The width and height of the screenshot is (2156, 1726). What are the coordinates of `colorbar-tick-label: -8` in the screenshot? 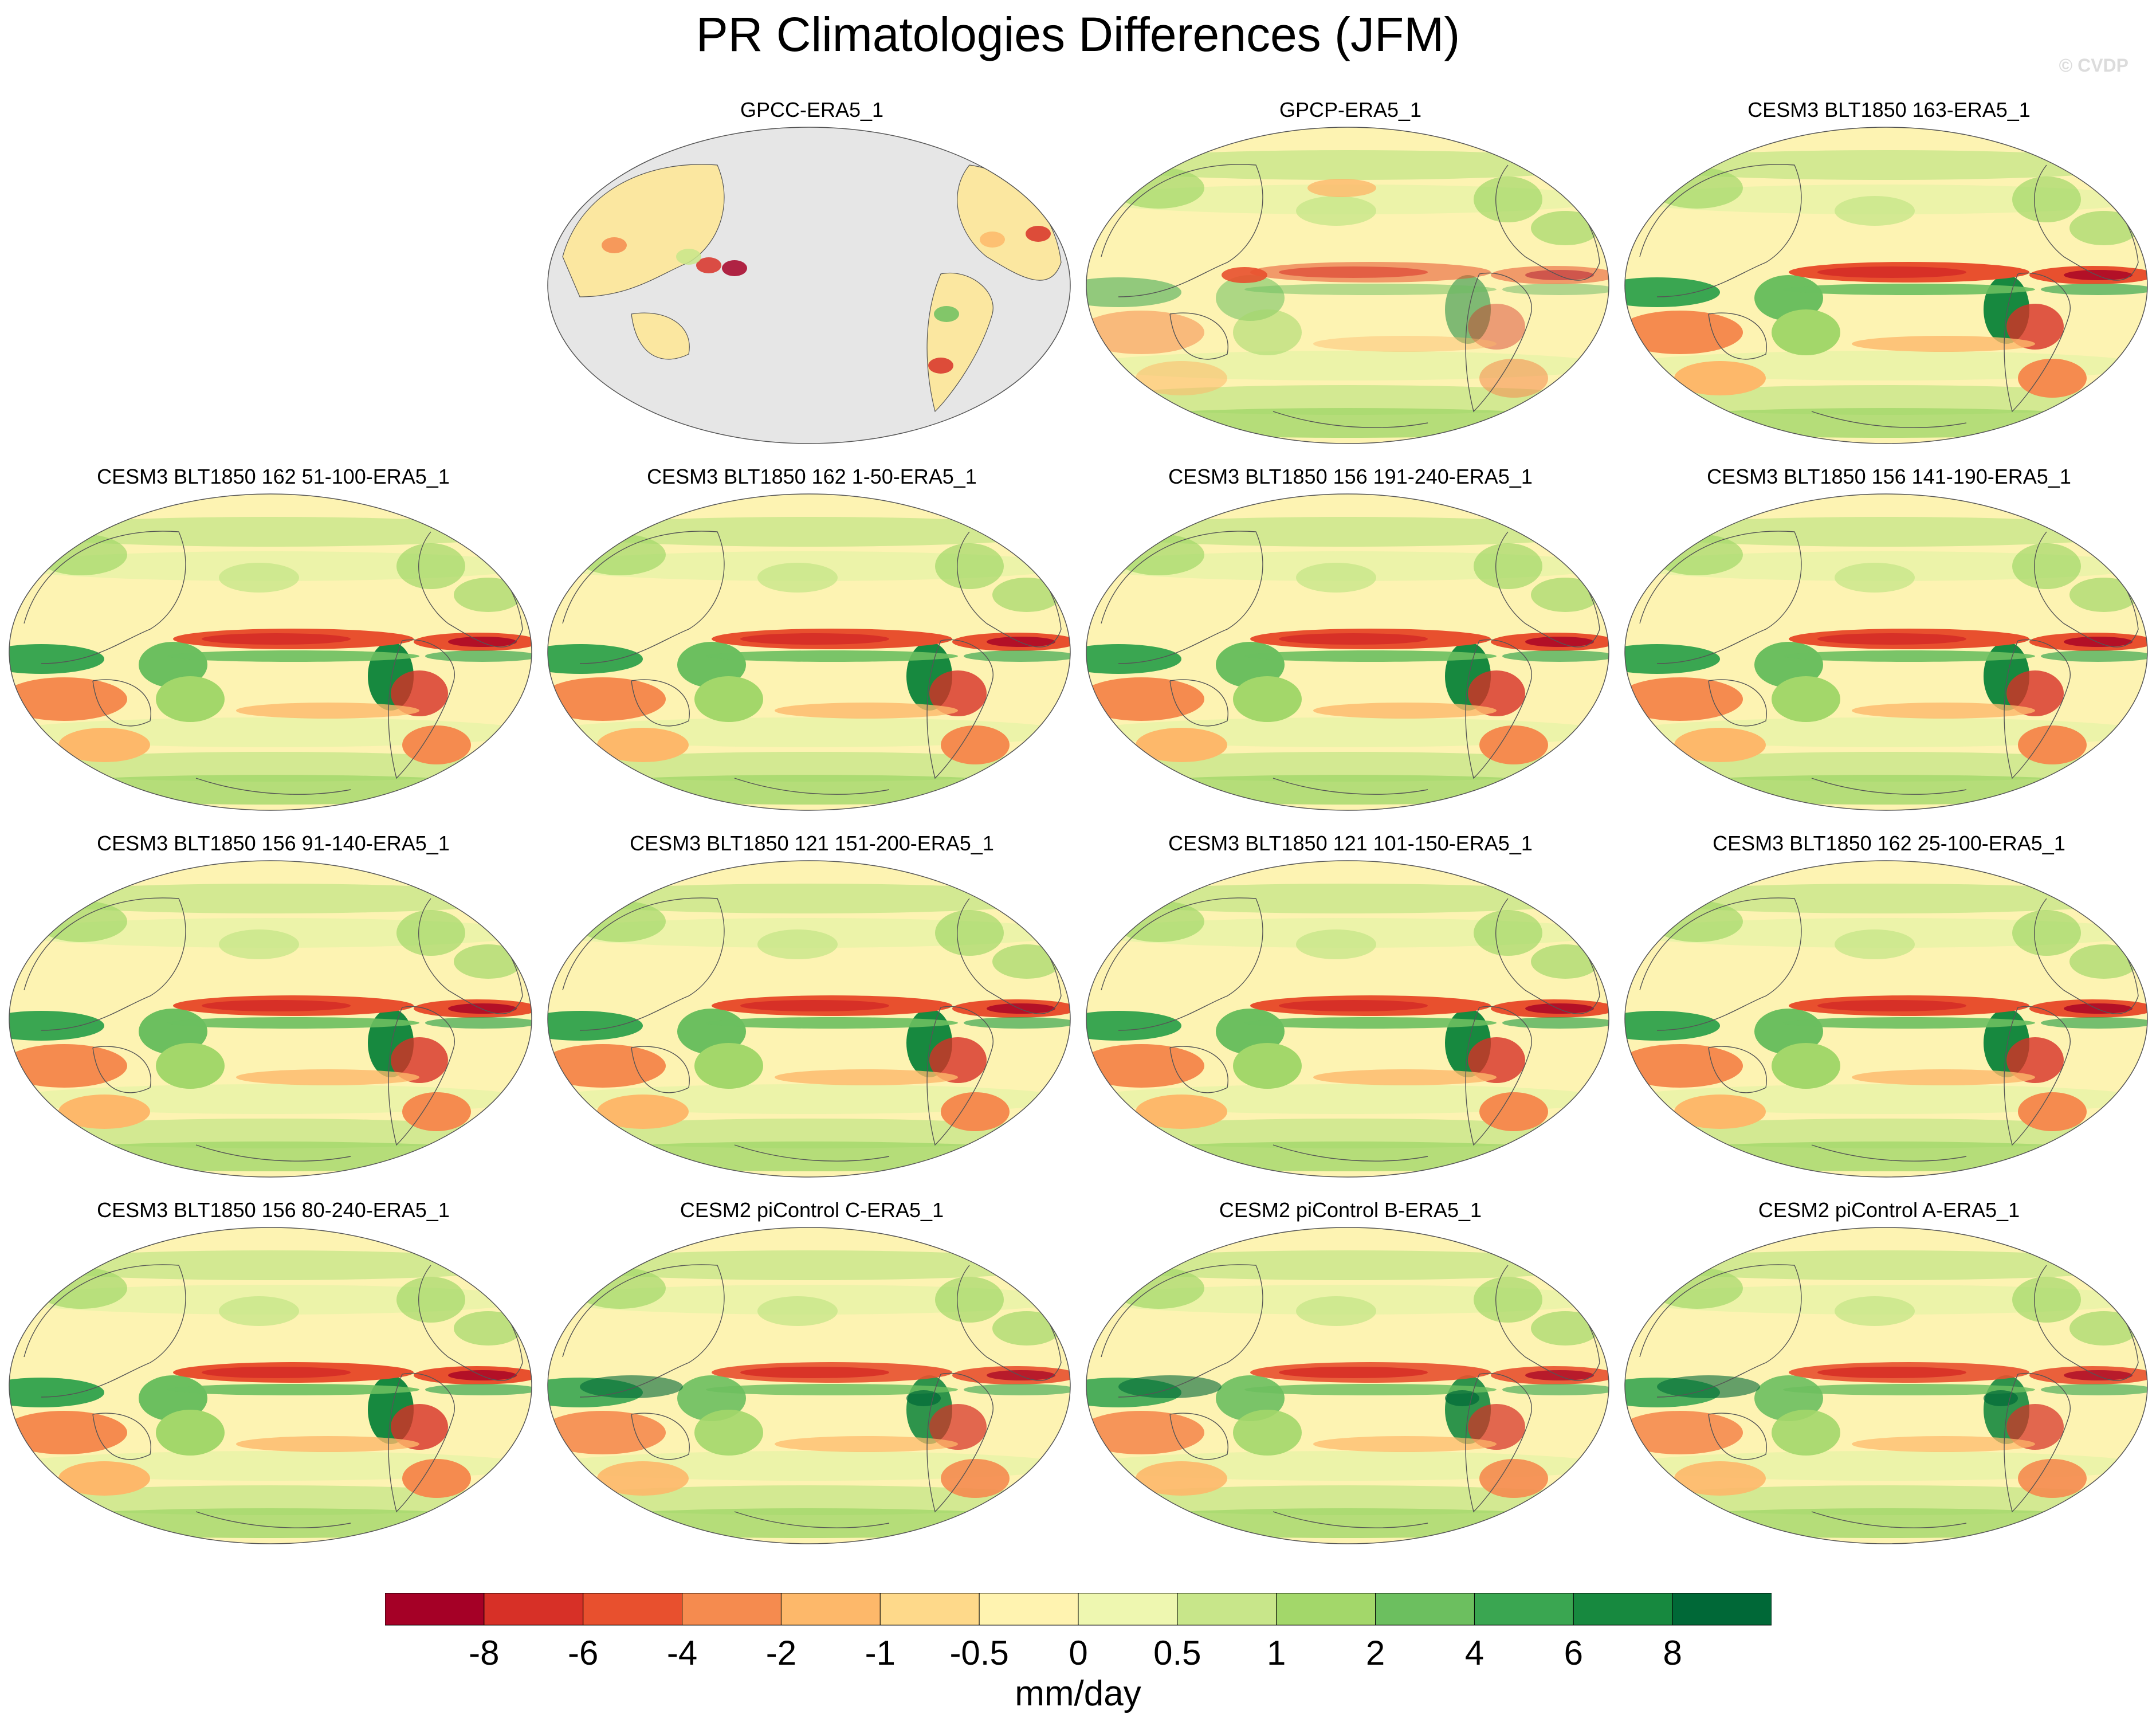 It's located at (484, 1653).